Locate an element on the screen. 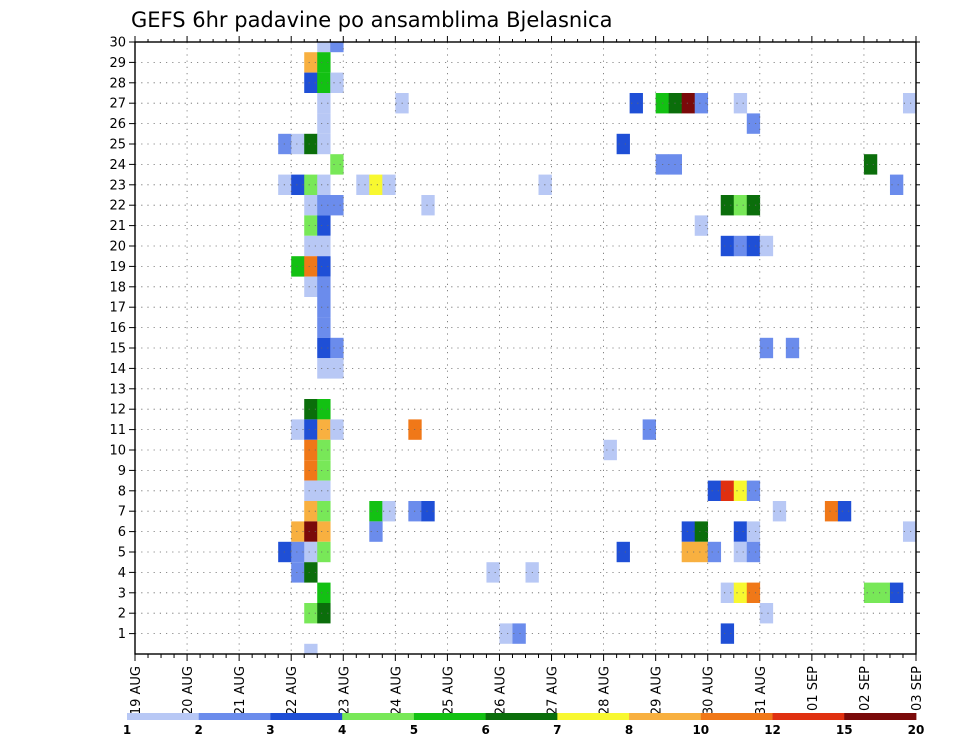 The width and height of the screenshot is (960, 742). y-tick-label: 10 is located at coordinates (117, 451).